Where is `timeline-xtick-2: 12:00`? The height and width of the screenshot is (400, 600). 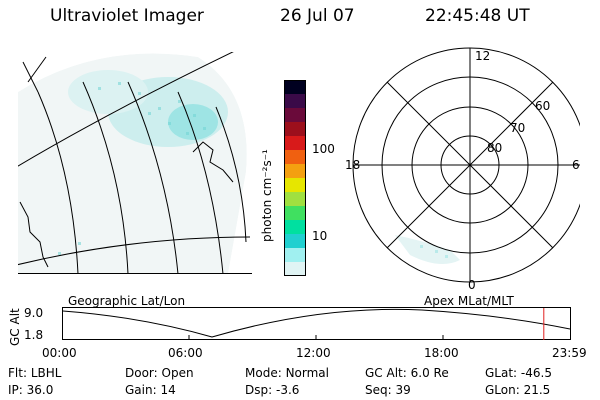
timeline-xtick-2: 12:00 is located at coordinates (313, 353).